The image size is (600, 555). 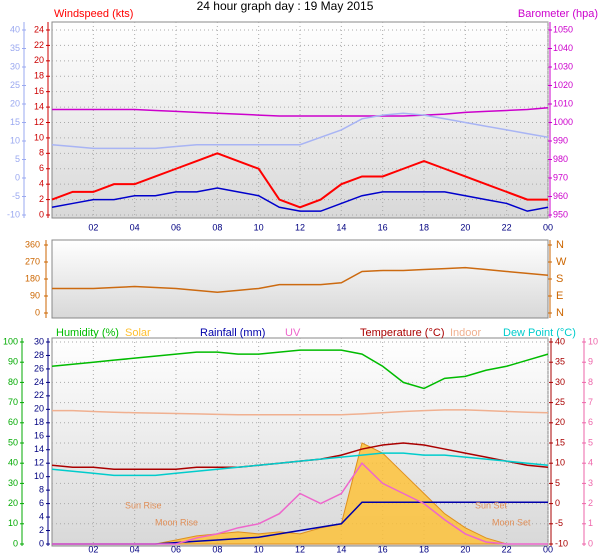 I want to click on y-tick-label: 9, so click(x=590, y=362).